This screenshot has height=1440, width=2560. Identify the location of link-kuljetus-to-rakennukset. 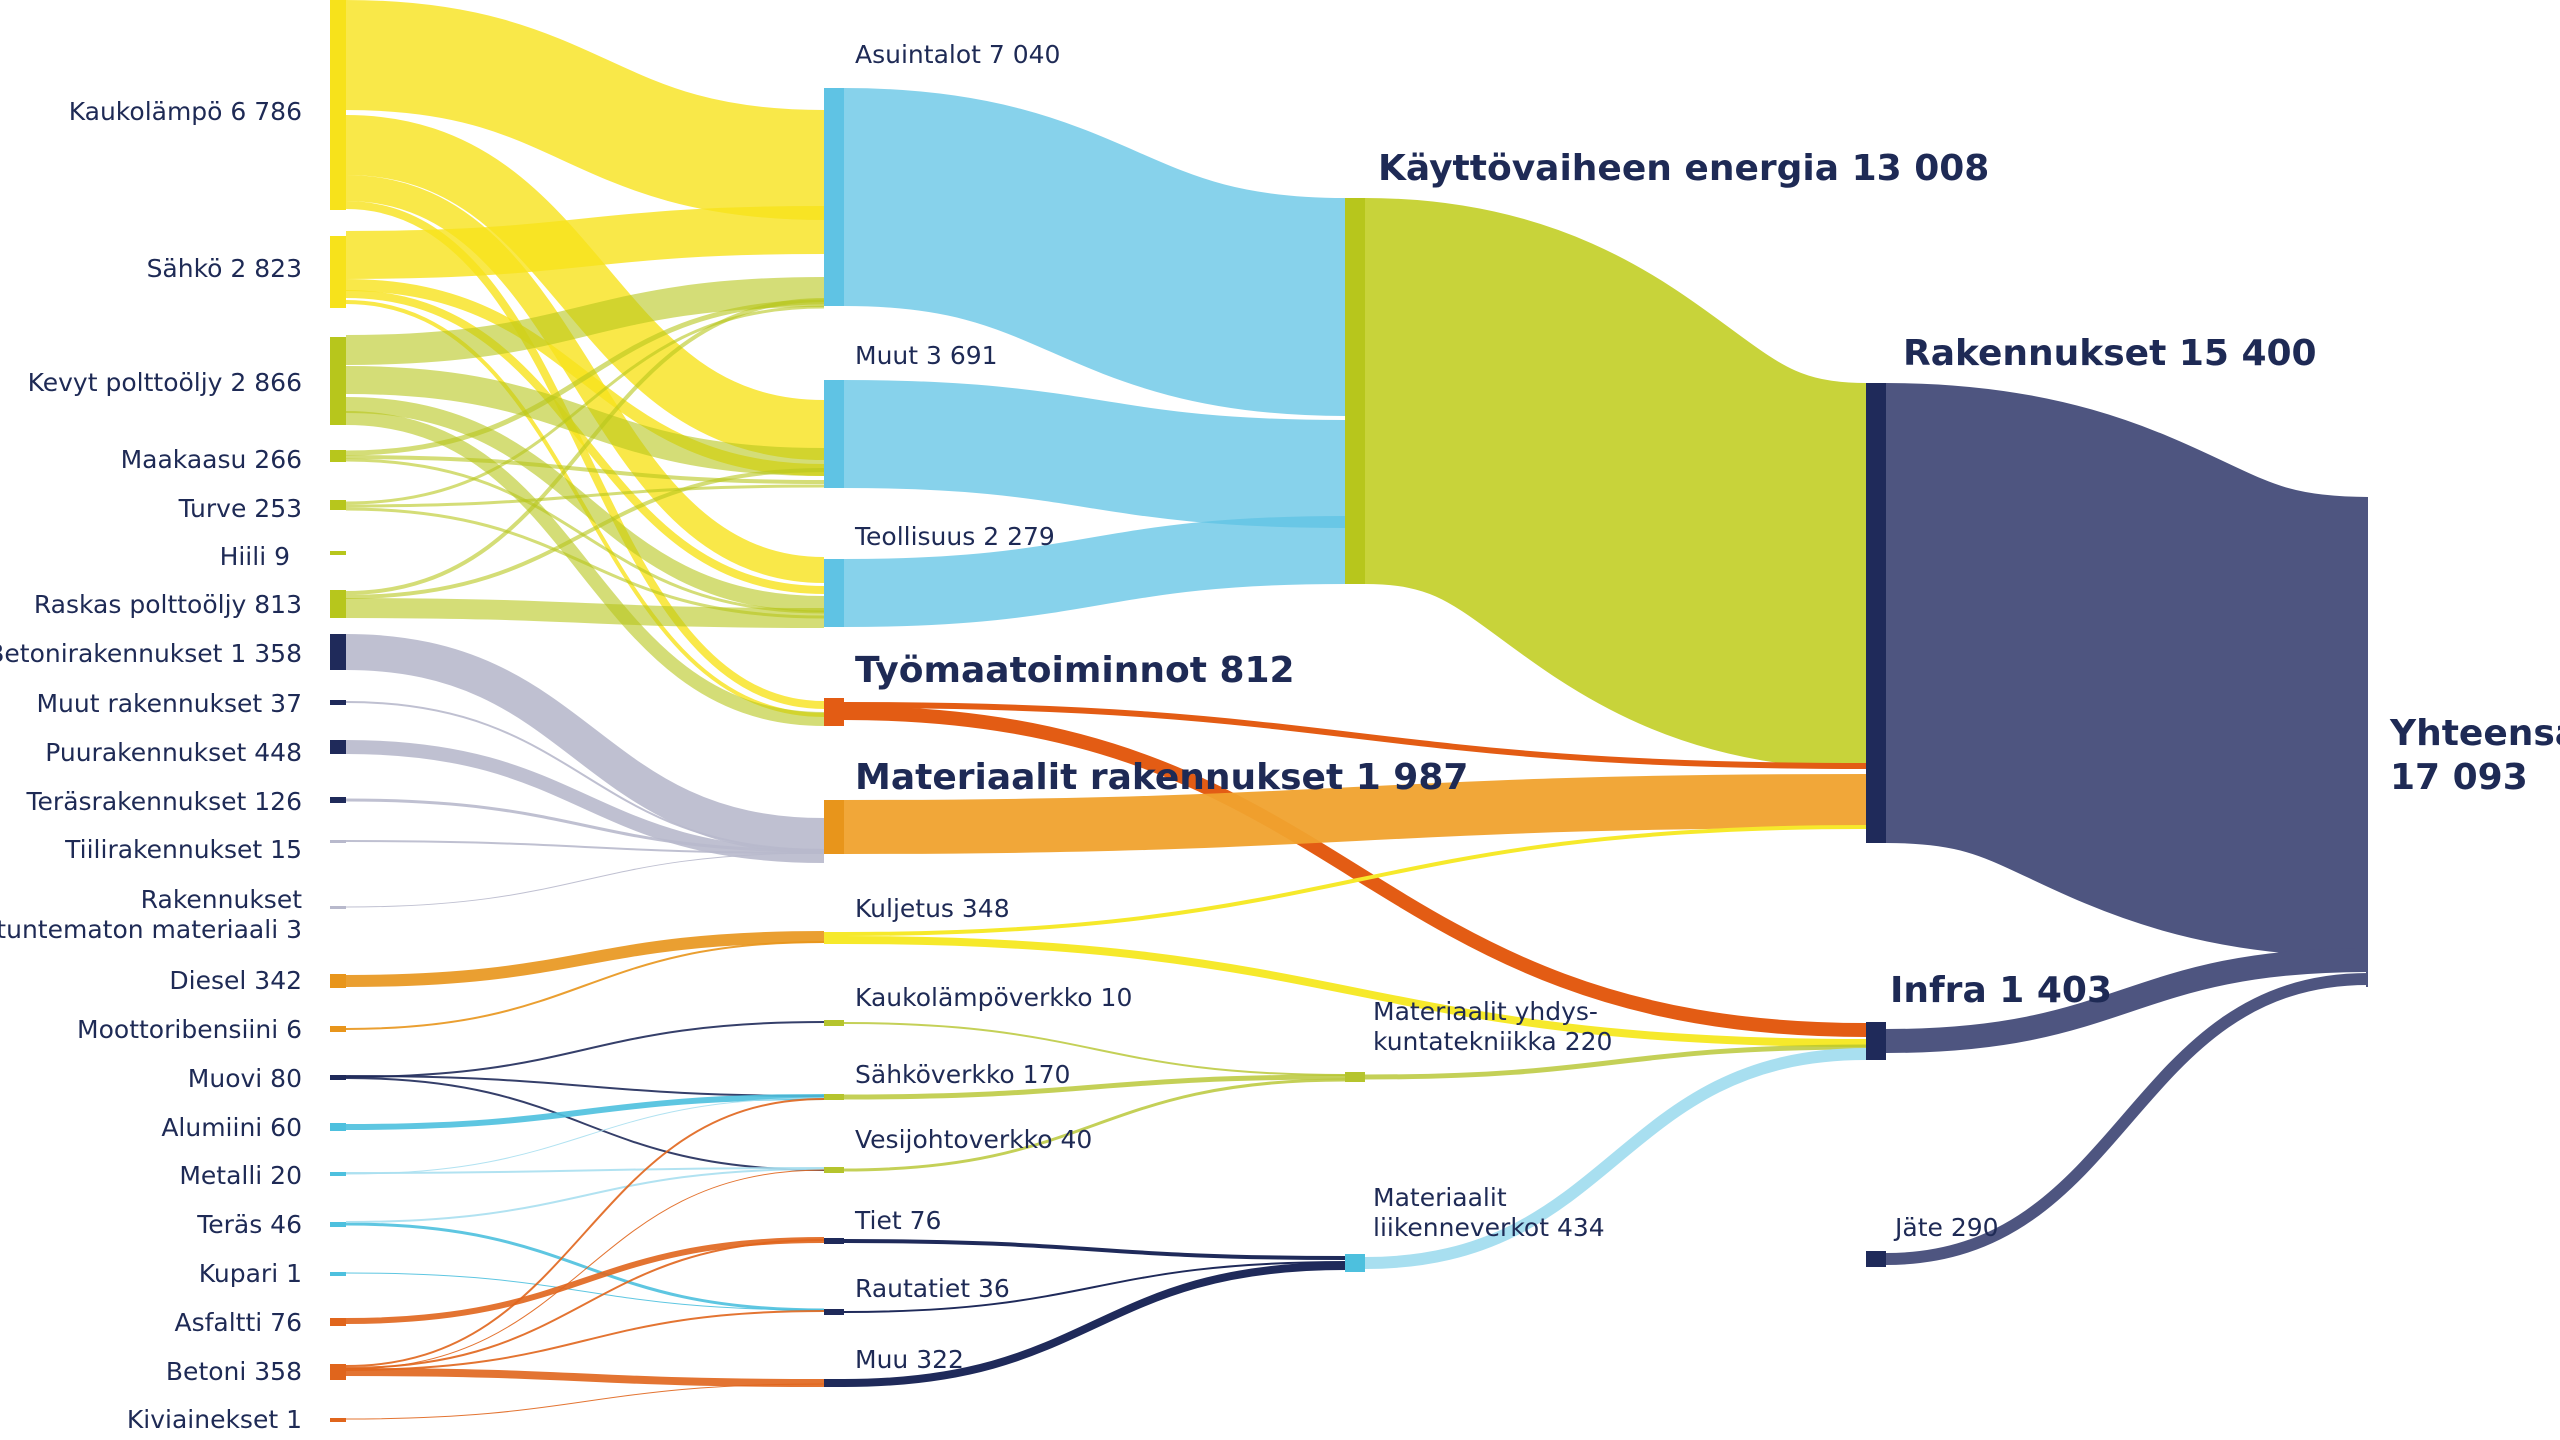
(1355, 880).